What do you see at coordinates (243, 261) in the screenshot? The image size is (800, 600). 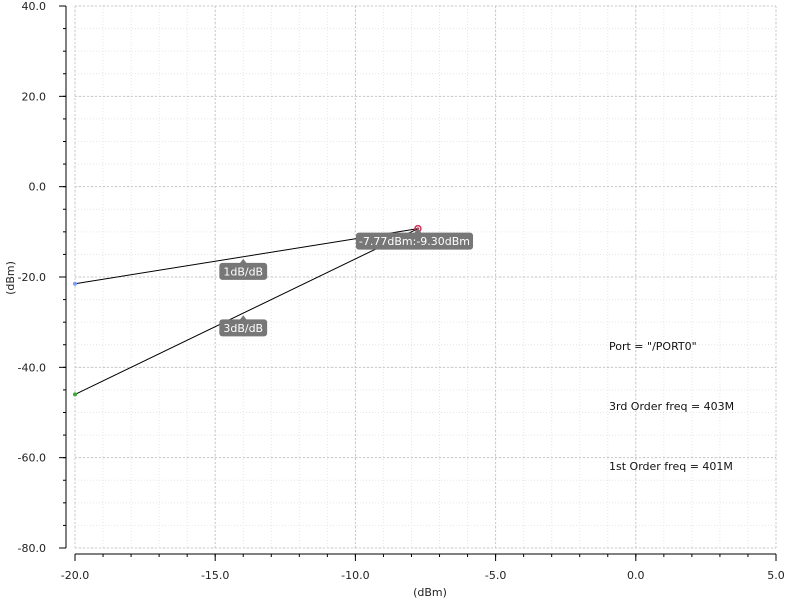 I see `slope-label-1db-pointer` at bounding box center [243, 261].